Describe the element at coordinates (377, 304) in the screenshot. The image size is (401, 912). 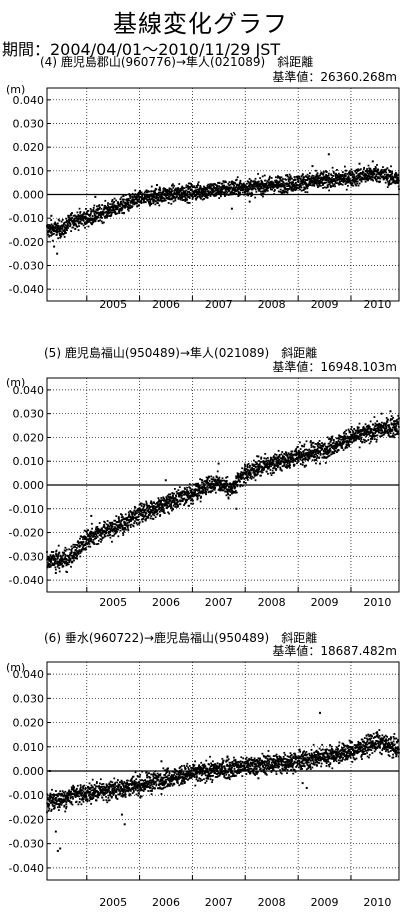
I see `x-tick-label: 2010` at that location.